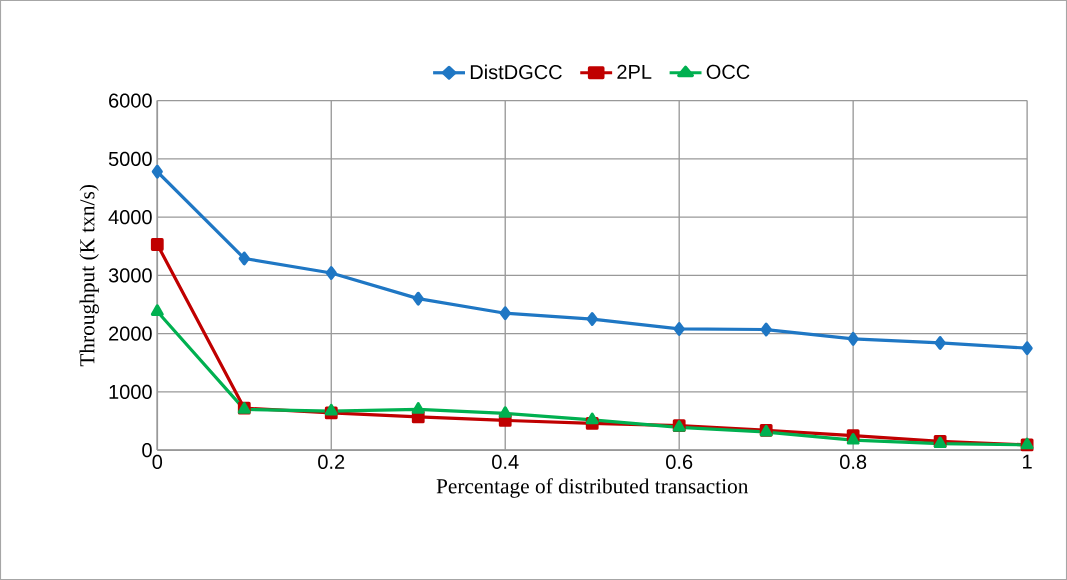 The image size is (1067, 580). What do you see at coordinates (516, 72) in the screenshot?
I see `legend-label: DistDGCC` at bounding box center [516, 72].